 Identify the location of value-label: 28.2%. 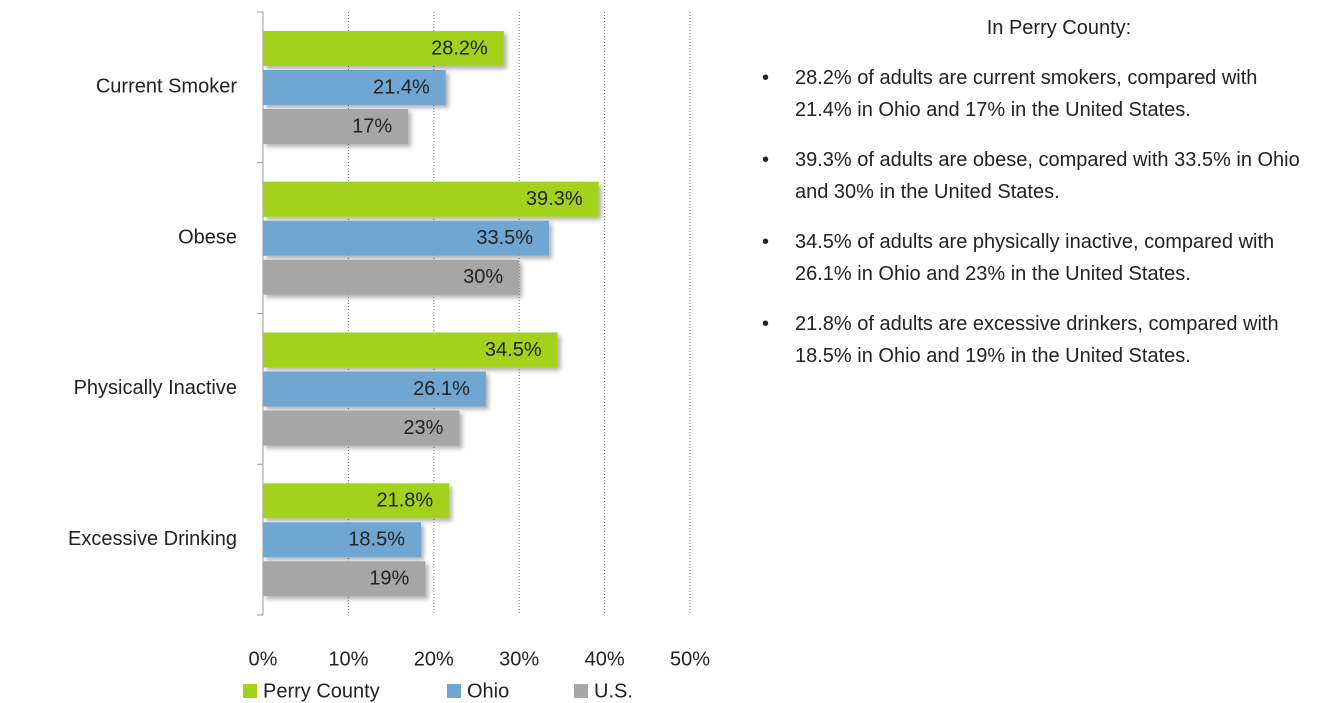
(459, 48).